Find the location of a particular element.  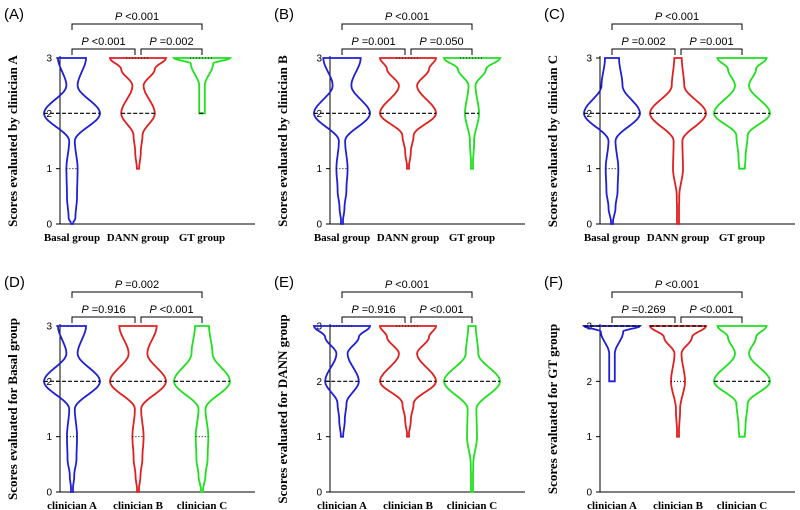

p-value-label: P =0.269 is located at coordinates (643, 310).